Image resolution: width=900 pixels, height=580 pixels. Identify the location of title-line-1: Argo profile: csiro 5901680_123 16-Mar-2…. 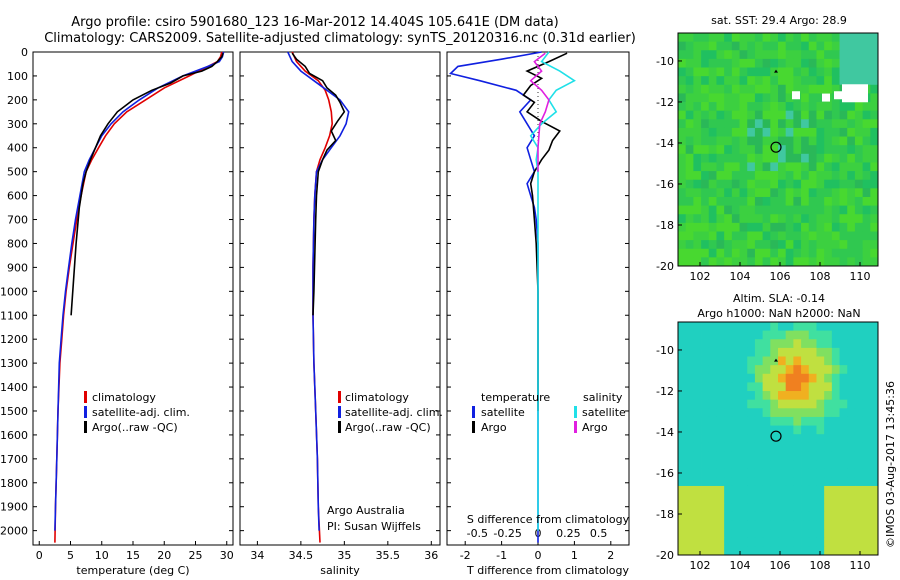
(315, 22).